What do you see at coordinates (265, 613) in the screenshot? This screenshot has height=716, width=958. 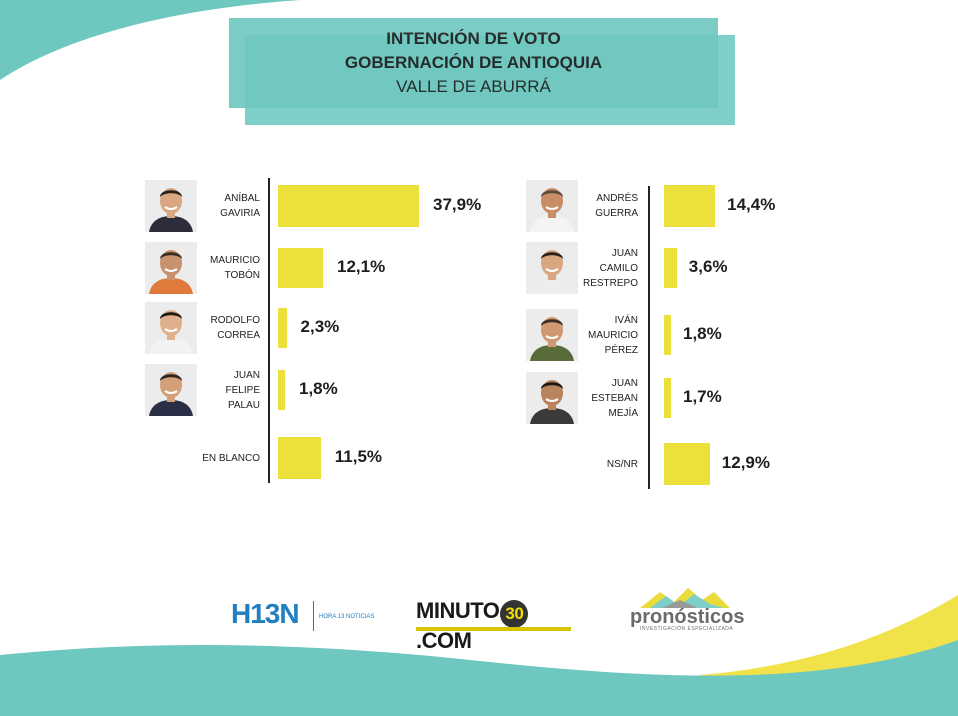 I see `h13n-logo-text: H13N` at bounding box center [265, 613].